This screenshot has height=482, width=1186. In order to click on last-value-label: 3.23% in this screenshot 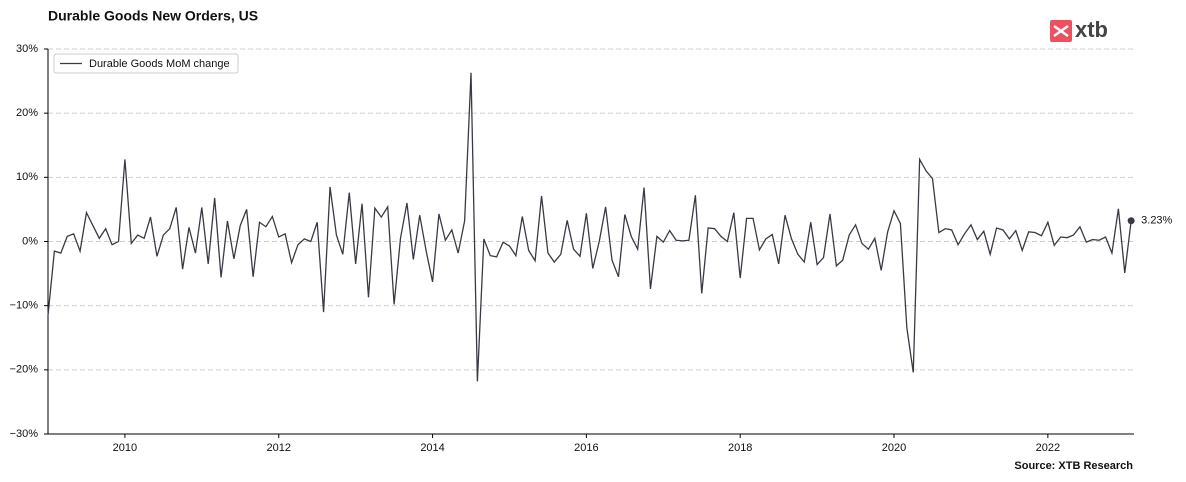, I will do `click(1156, 221)`.